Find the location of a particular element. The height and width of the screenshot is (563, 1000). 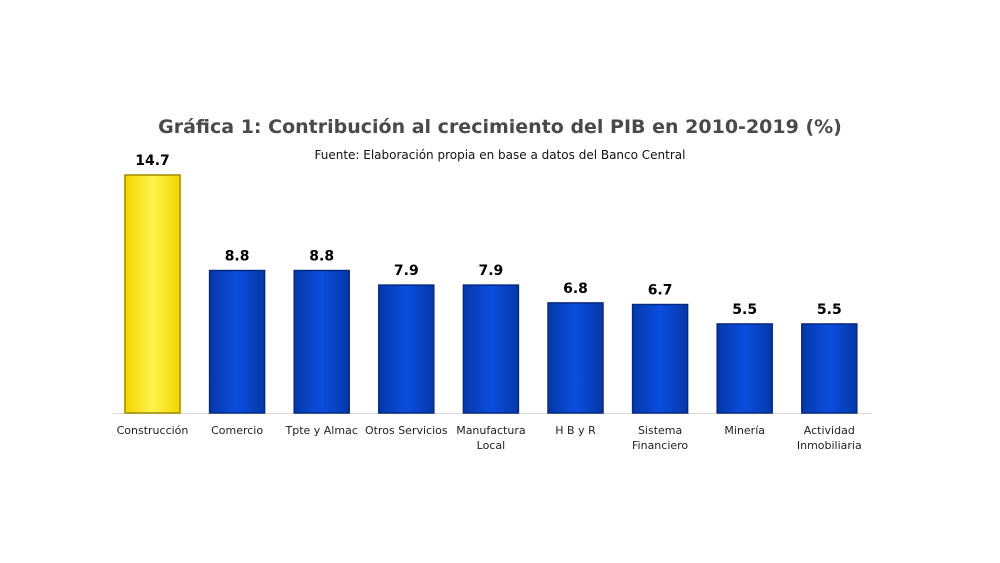

value-label-h-b-y-r: 6.8 is located at coordinates (575, 289).